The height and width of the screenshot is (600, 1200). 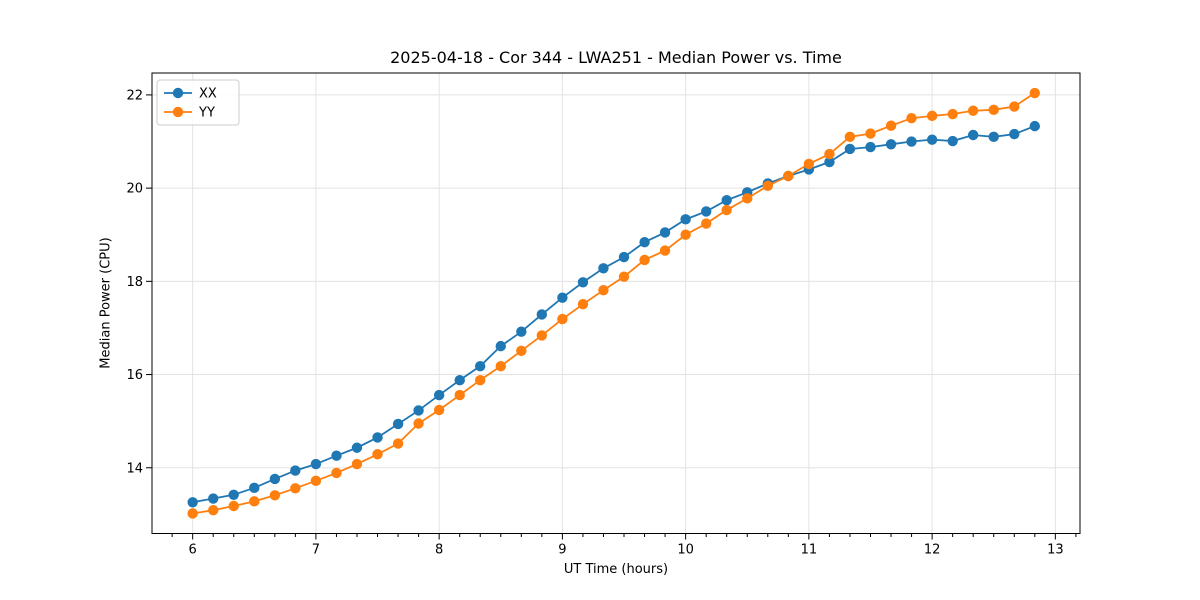 What do you see at coordinates (106, 303) in the screenshot?
I see `y-axis-label: Median Power (CPU)` at bounding box center [106, 303].